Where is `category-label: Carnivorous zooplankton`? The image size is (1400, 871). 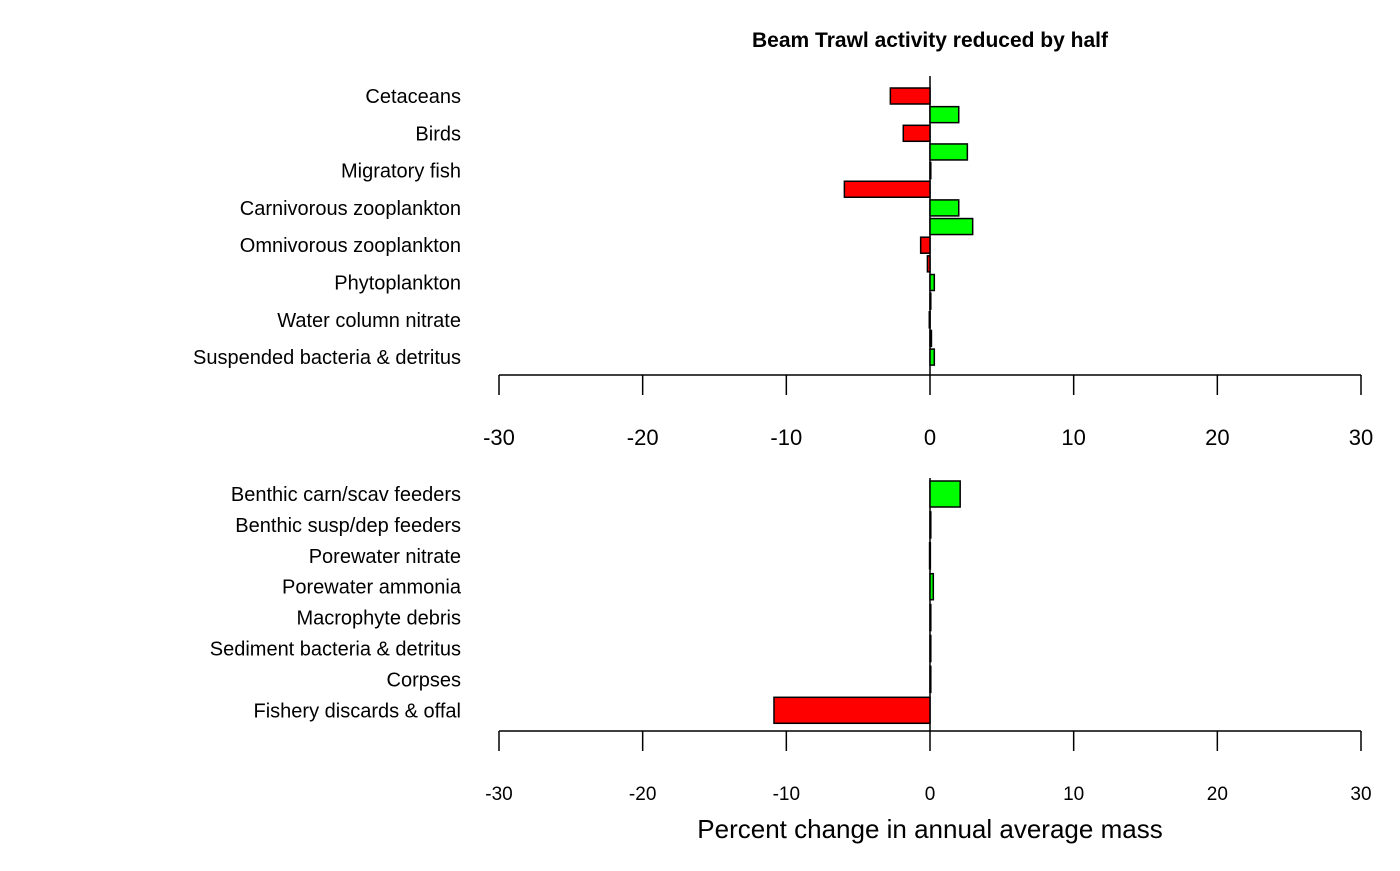 category-label: Carnivorous zooplankton is located at coordinates (350, 209).